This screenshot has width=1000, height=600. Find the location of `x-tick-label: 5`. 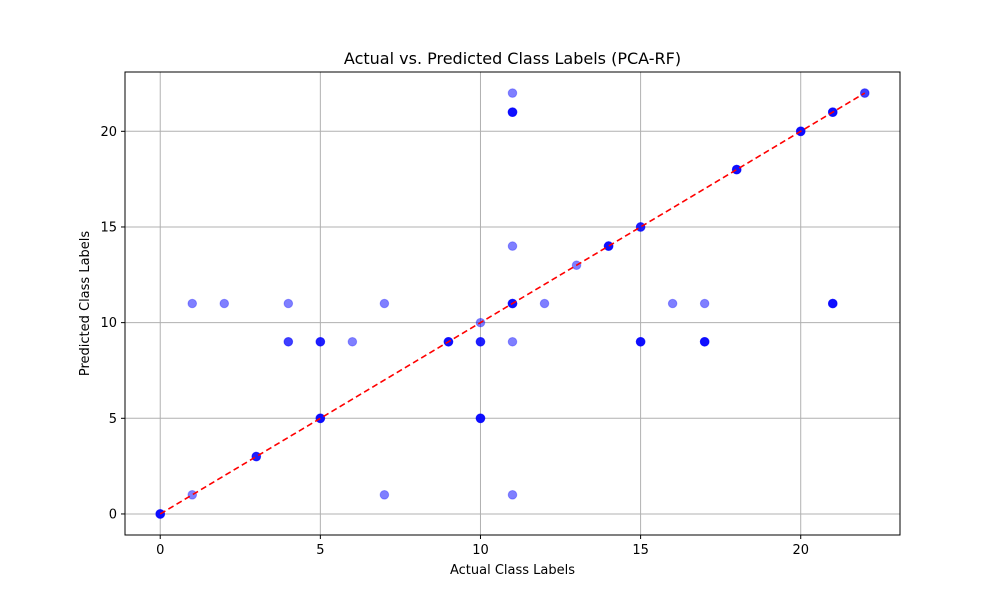

x-tick-label: 5 is located at coordinates (320, 550).